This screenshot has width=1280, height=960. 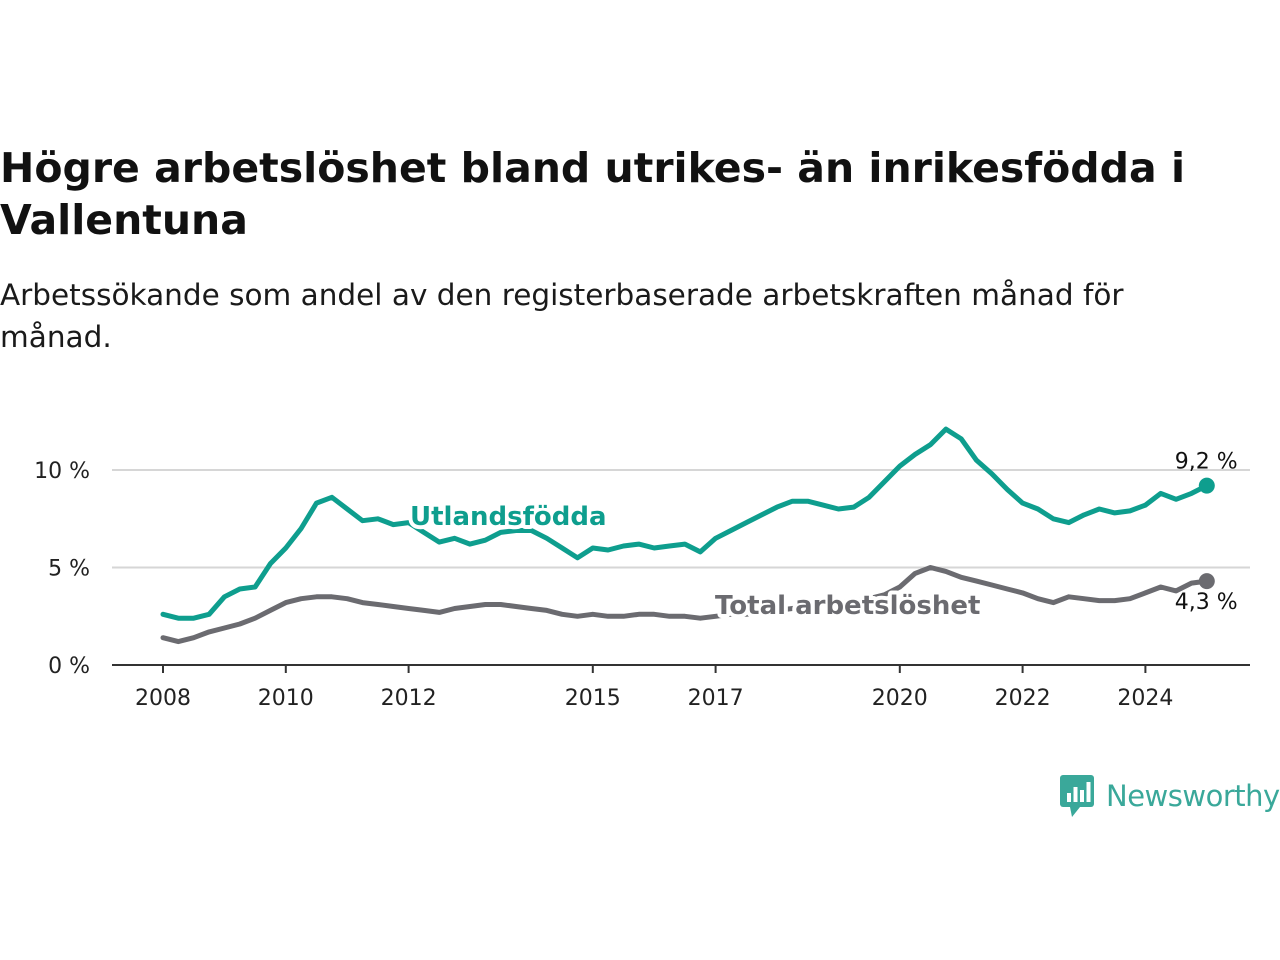 I want to click on brand-name: Newsworthy, so click(x=1193, y=796).